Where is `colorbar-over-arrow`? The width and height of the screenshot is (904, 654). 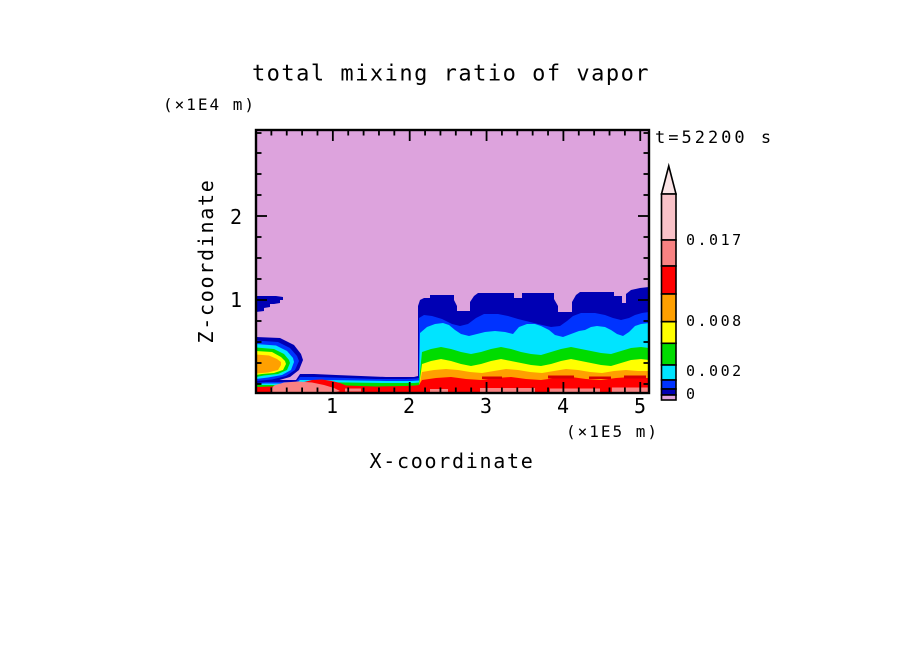
colorbar-over-arrow is located at coordinates (669, 178).